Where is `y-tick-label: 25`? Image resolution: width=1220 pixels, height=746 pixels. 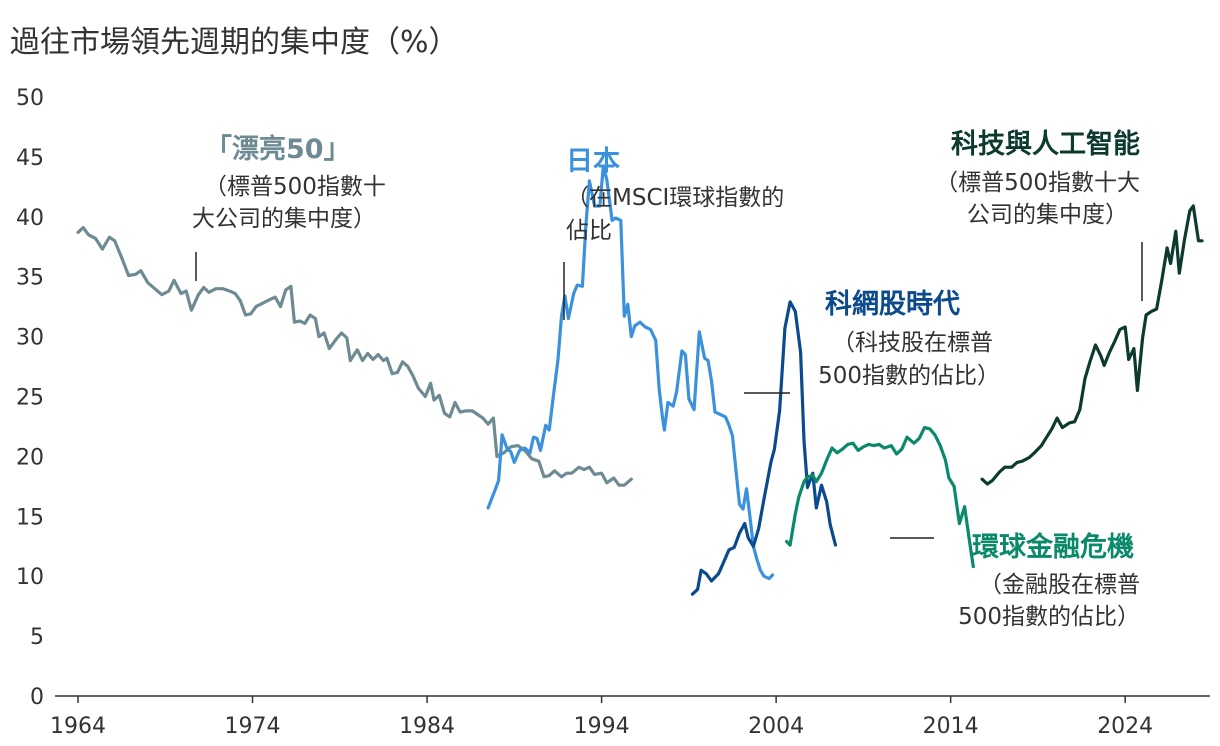 y-tick-label: 25 is located at coordinates (30, 398).